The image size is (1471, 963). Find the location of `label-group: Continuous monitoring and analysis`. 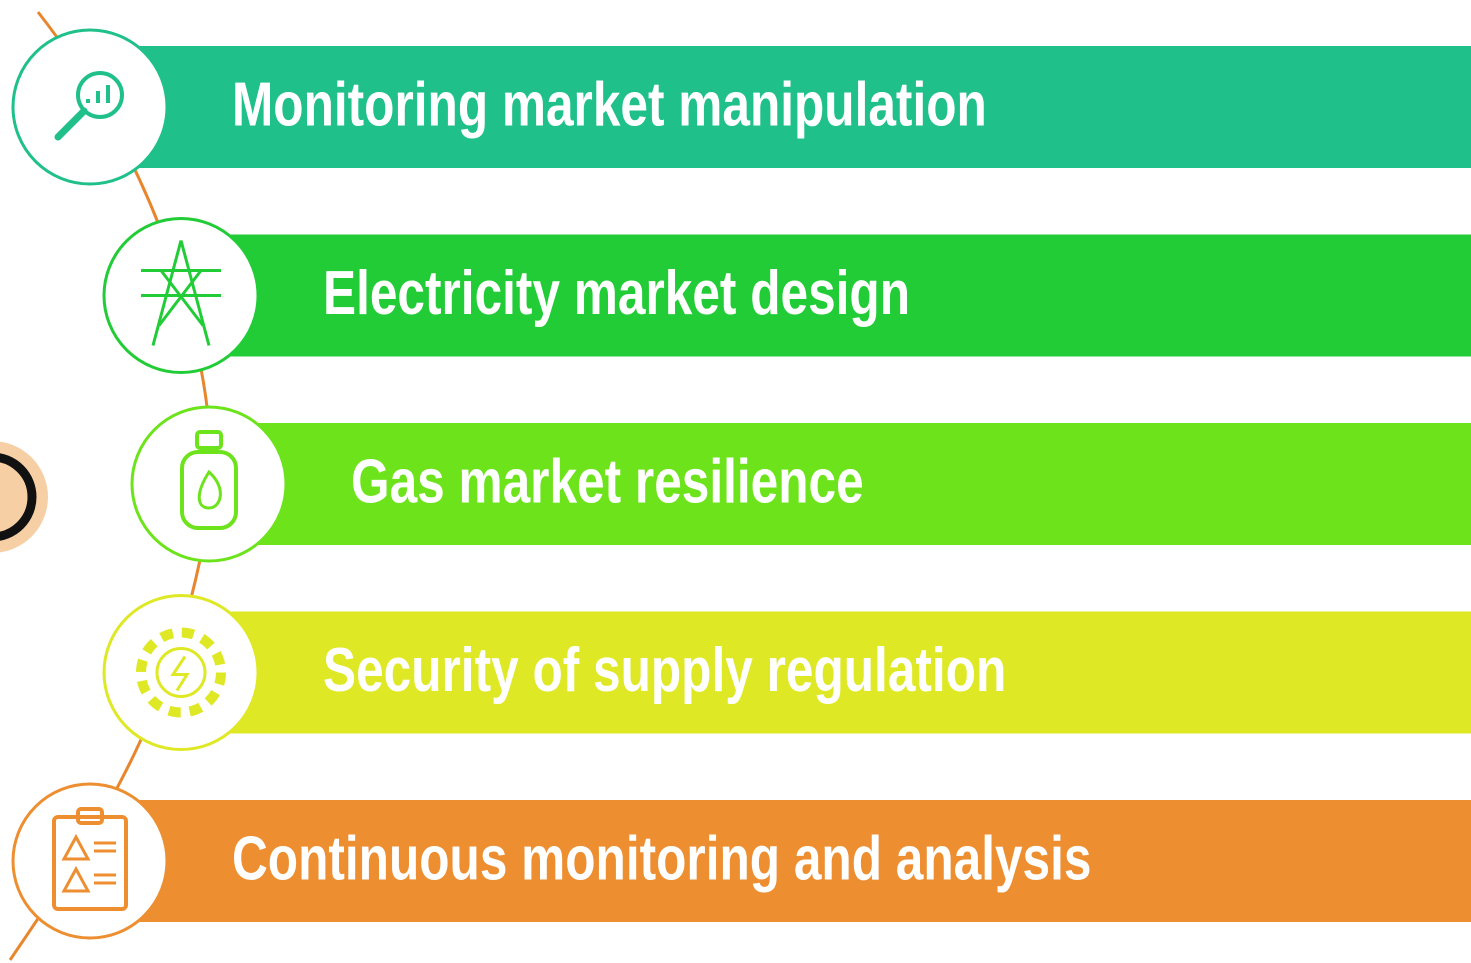

label-group: Continuous monitoring and analysis is located at coordinates (661, 858).